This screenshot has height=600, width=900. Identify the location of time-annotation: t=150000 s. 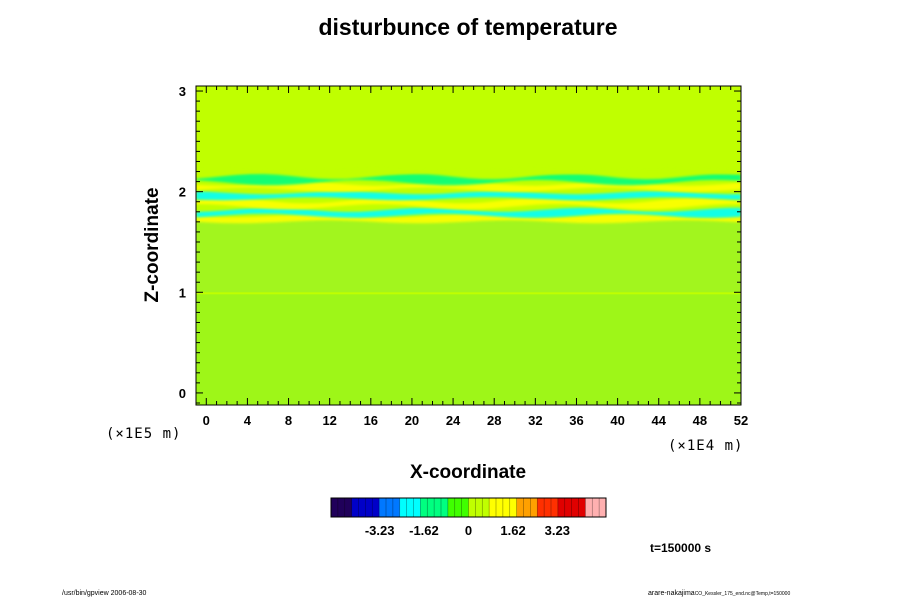
(681, 548).